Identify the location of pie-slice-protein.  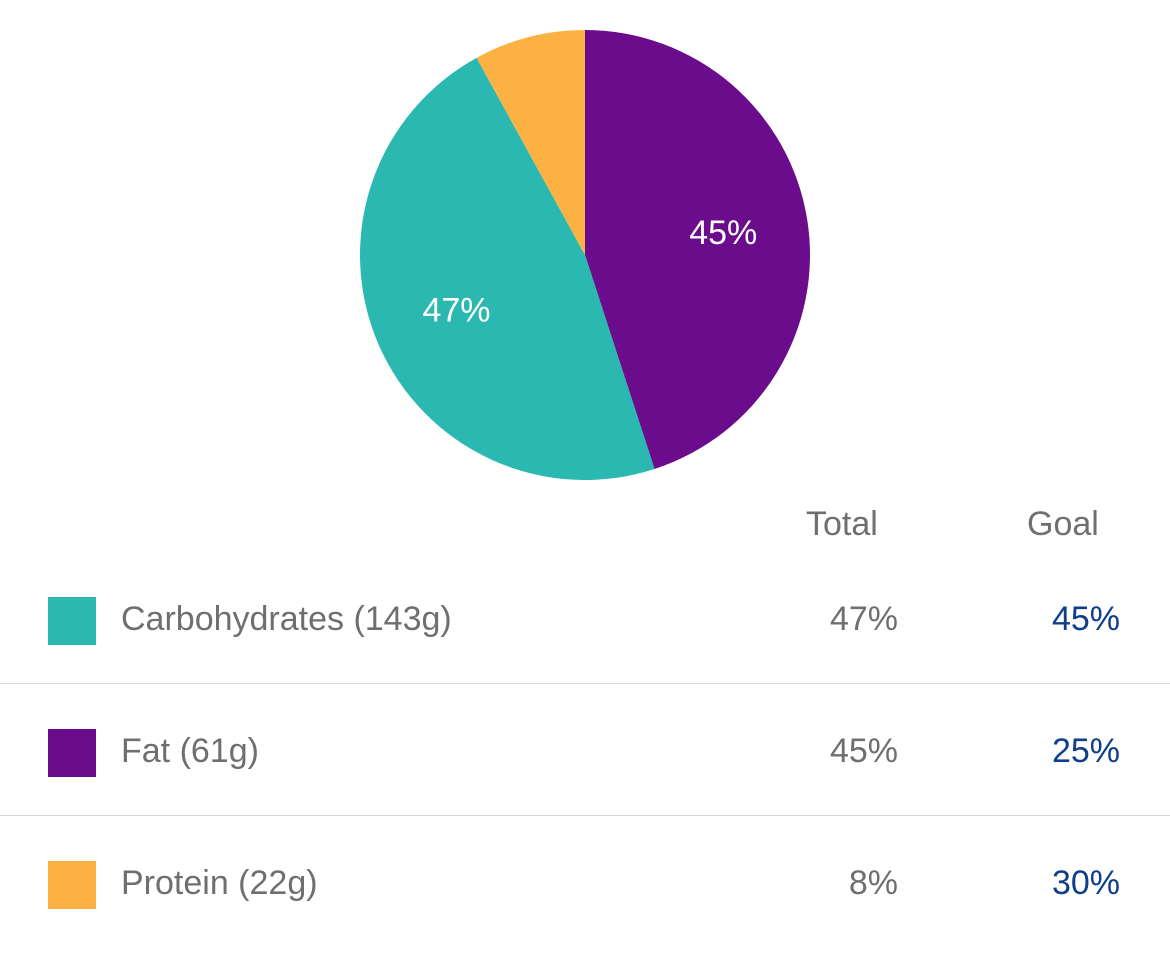
(530, 142).